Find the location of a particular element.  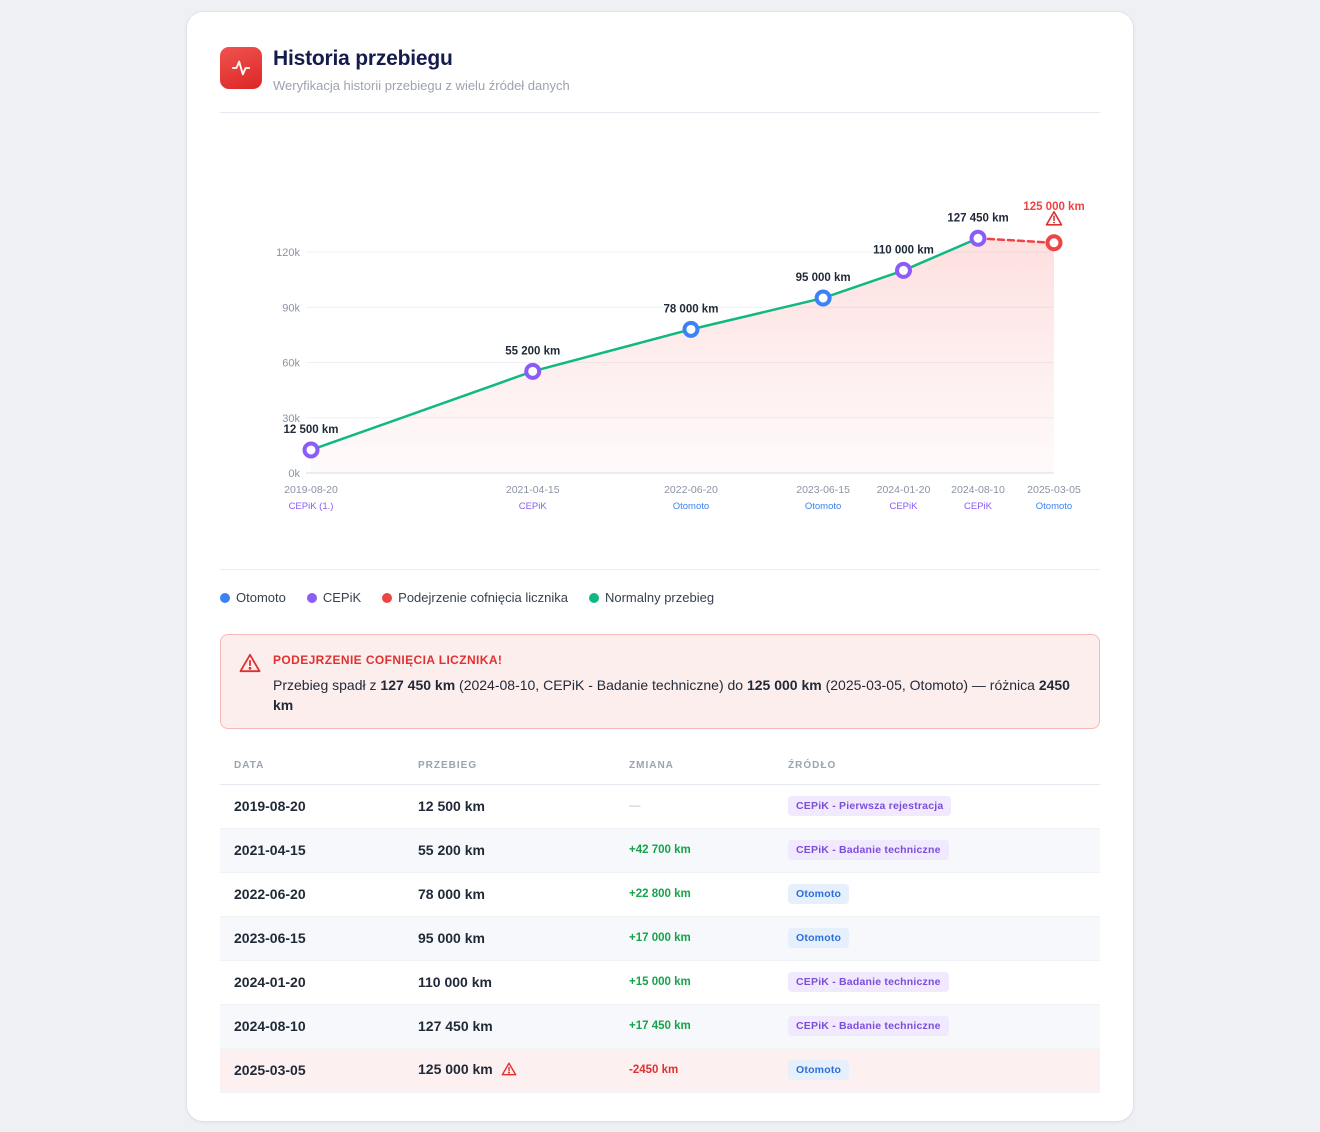

row-date: 2023-06-15 is located at coordinates (312, 938).